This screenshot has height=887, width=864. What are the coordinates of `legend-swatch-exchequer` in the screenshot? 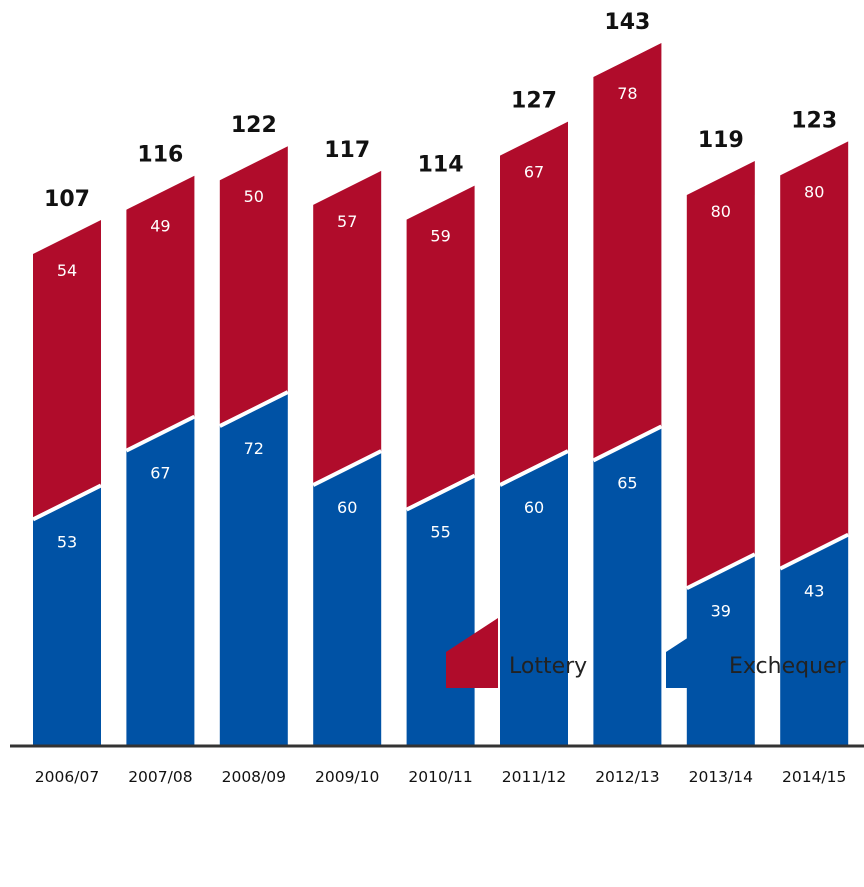 It's located at (692, 653).